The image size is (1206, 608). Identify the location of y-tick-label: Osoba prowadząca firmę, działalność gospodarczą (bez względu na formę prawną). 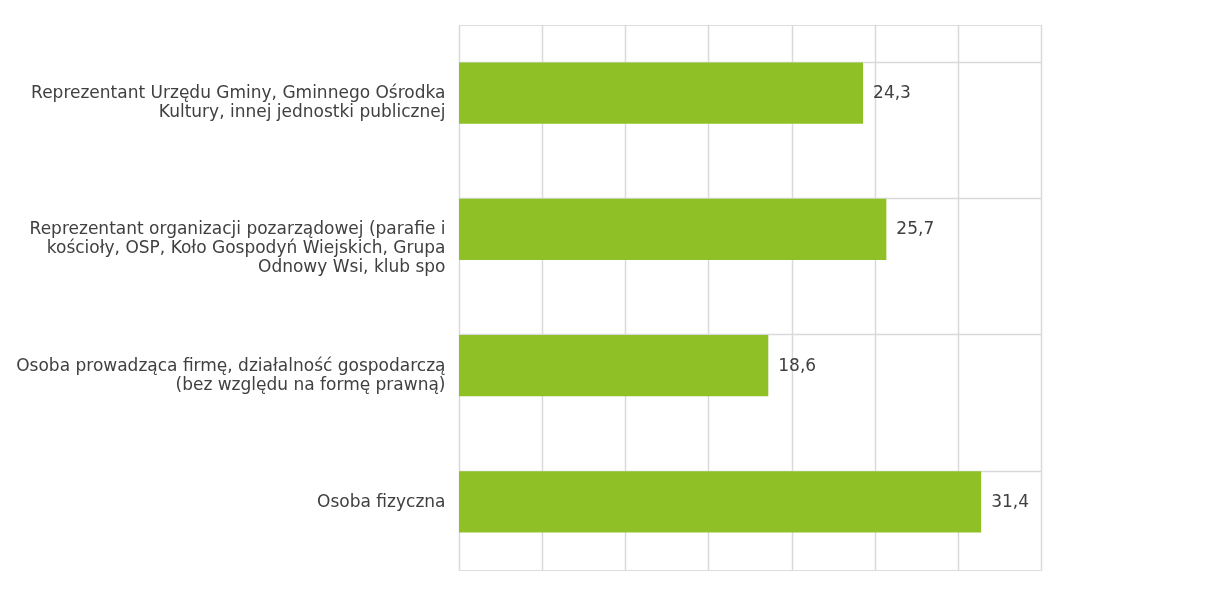
(231, 374).